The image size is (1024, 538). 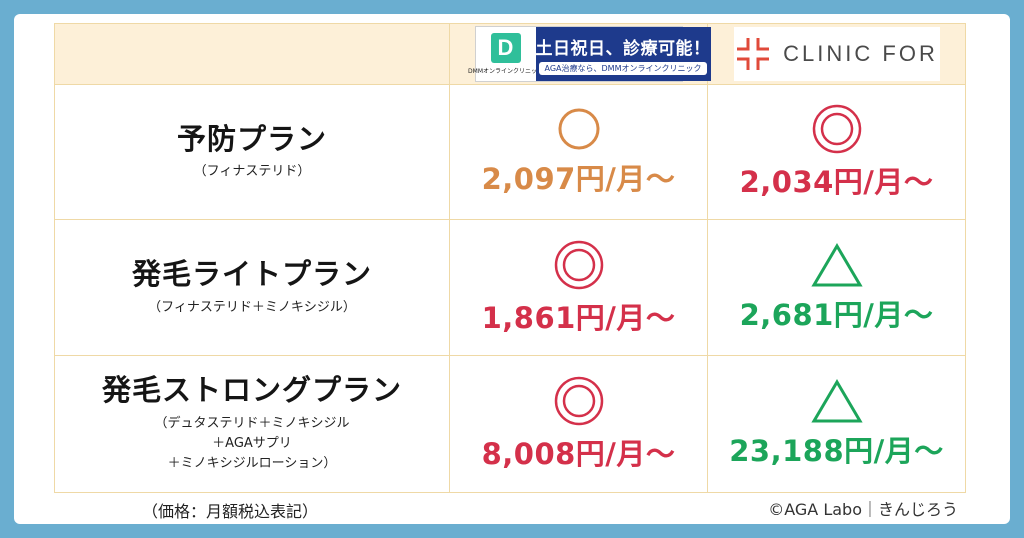 I want to click on plan-name: 予防プラン, so click(x=251, y=138).